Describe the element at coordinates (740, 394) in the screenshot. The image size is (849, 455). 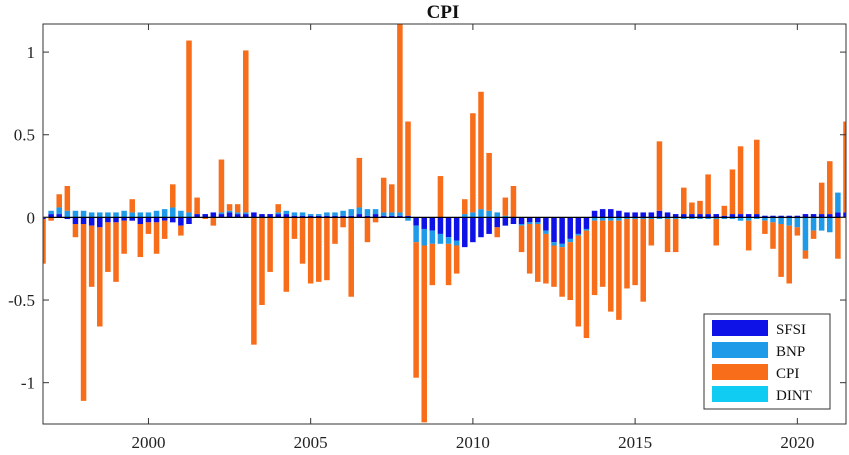
I see `legend-swatch-dint` at that location.